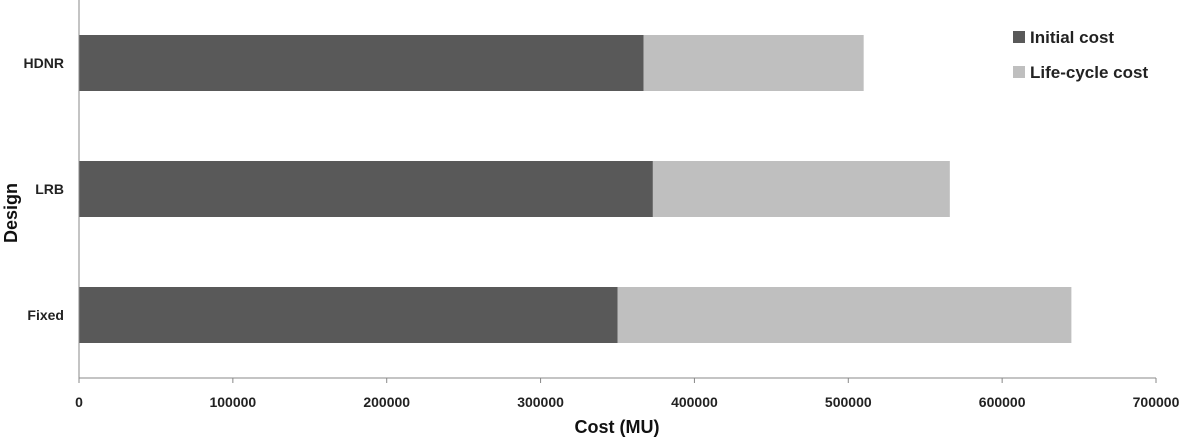 This screenshot has width=1184, height=440. I want to click on x-tick-label: 400000, so click(694, 402).